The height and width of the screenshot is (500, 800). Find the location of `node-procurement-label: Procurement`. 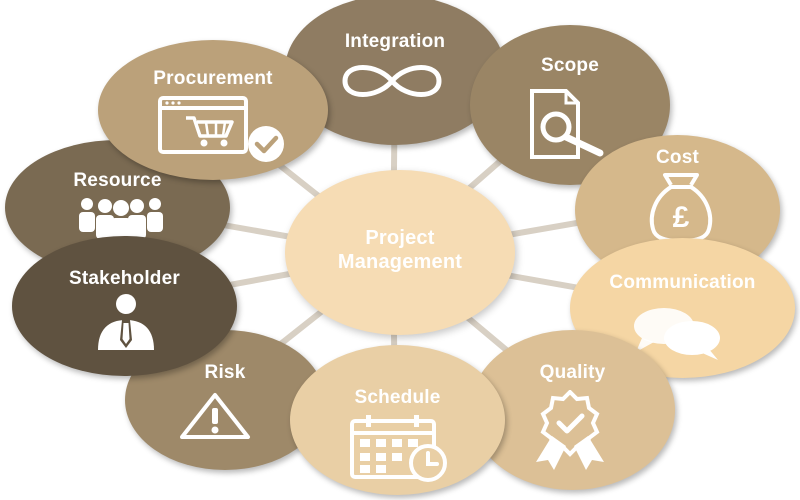

node-procurement-label: Procurement is located at coordinates (213, 78).